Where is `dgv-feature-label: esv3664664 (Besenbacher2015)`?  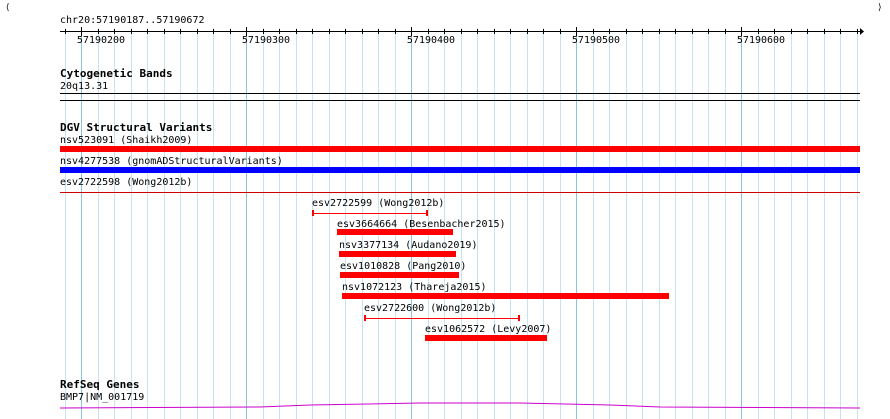 dgv-feature-label: esv3664664 (Besenbacher2015) is located at coordinates (421, 224).